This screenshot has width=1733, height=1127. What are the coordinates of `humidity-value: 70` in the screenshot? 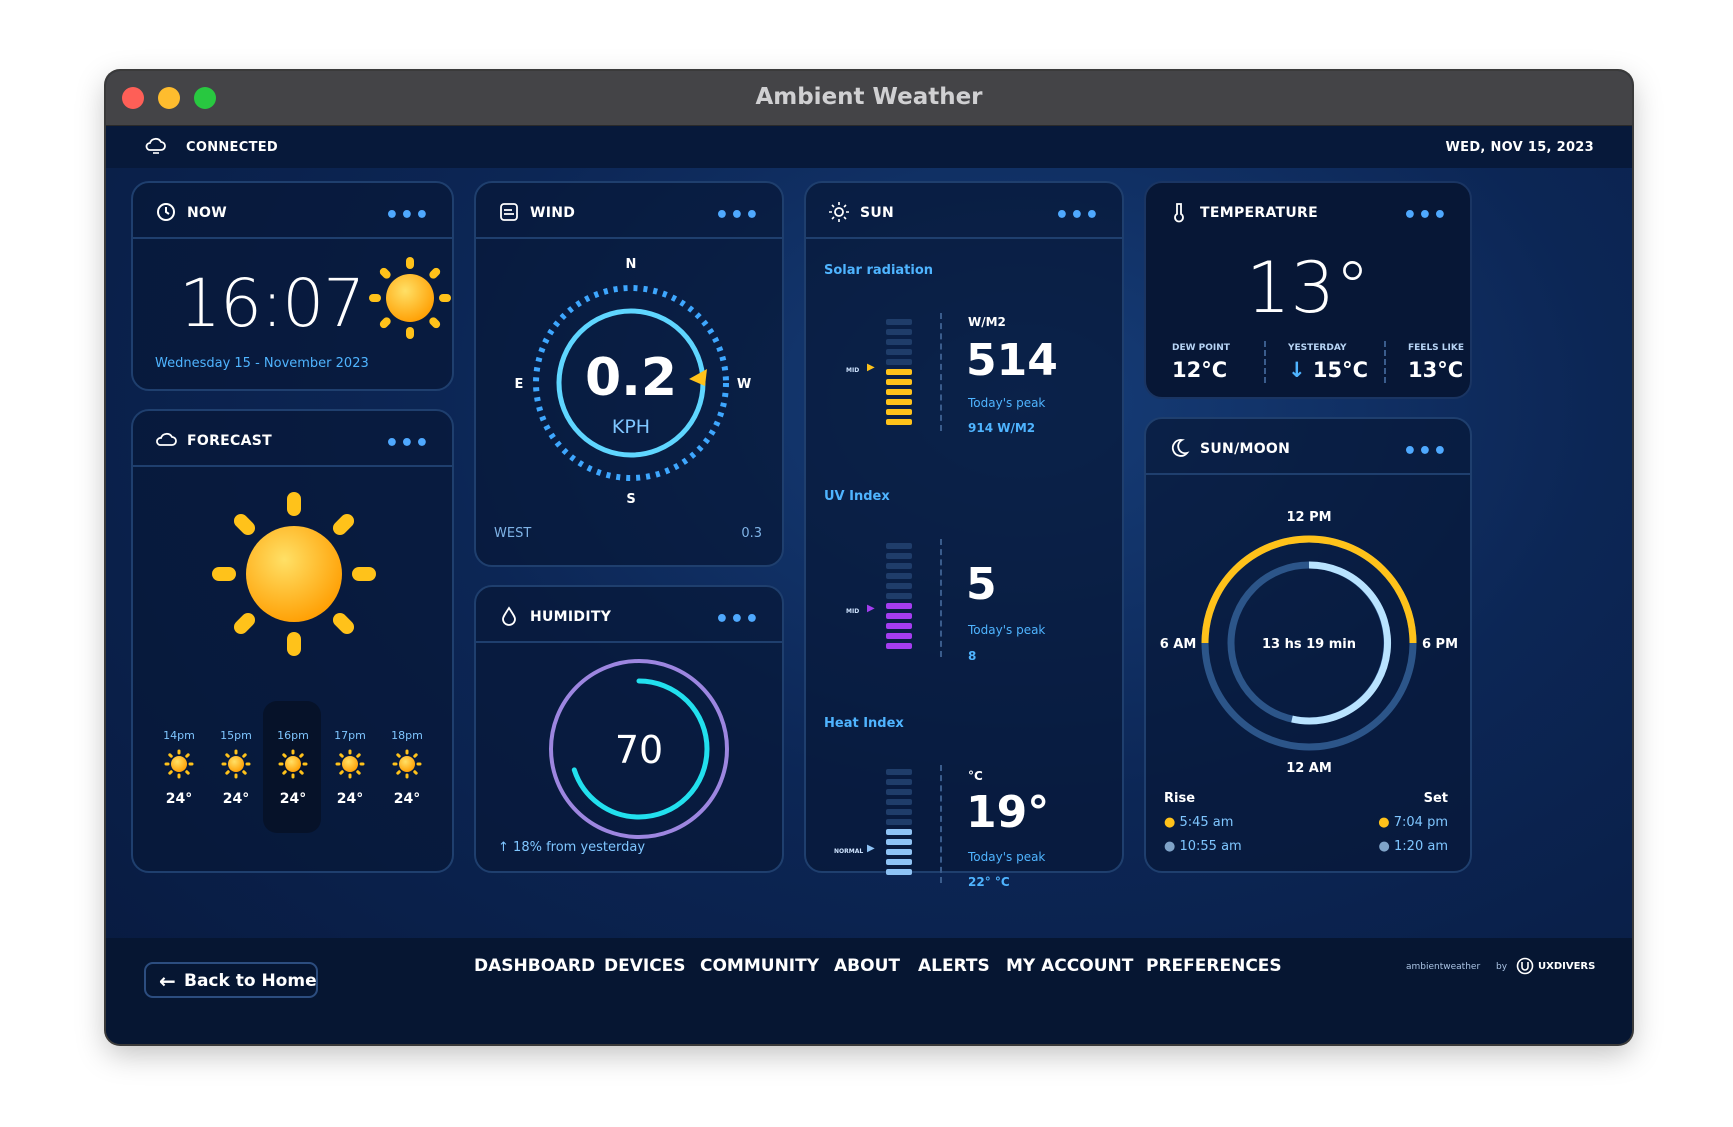 It's located at (639, 750).